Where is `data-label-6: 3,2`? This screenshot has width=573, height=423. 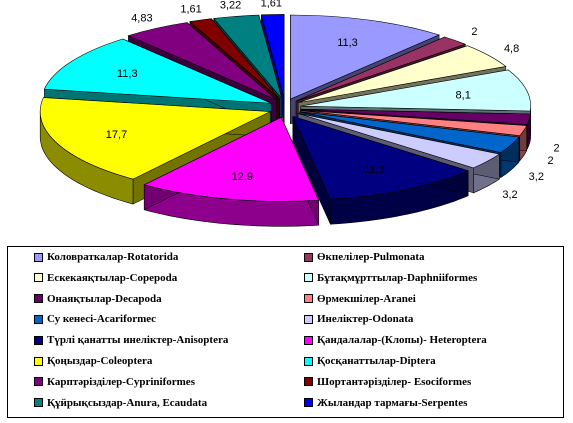
data-label-6: 3,2 is located at coordinates (536, 177).